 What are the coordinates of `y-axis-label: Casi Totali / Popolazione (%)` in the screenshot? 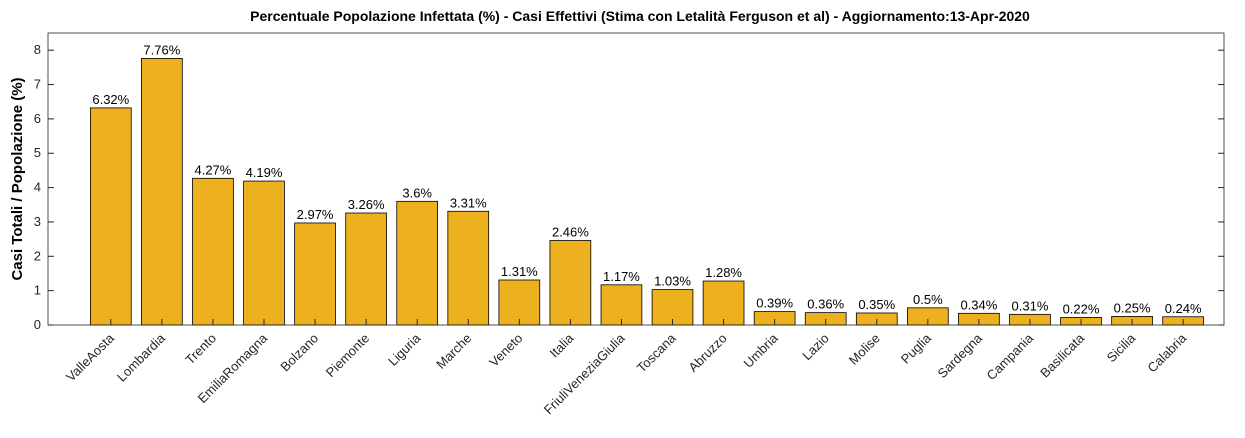 It's located at (17, 178).